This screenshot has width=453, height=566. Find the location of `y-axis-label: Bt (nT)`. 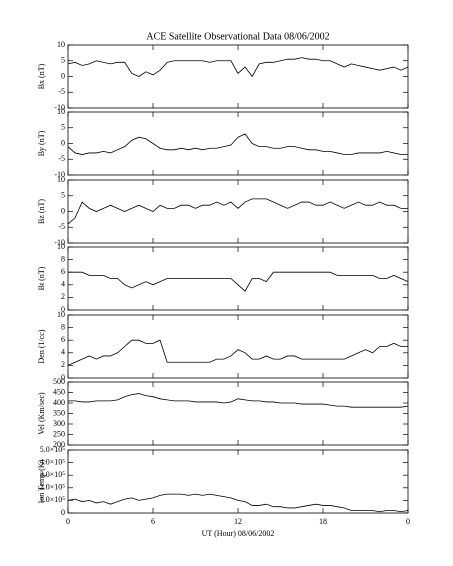

y-axis-label: Bt (nT) is located at coordinates (41, 278).